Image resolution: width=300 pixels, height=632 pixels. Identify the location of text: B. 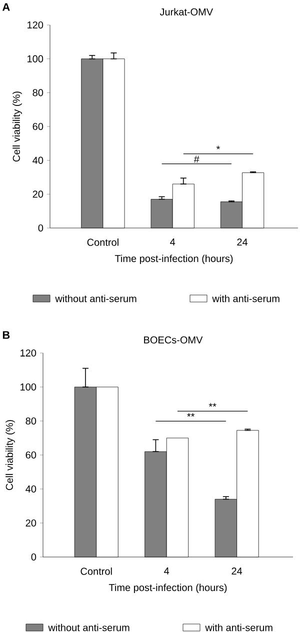
(6, 335).